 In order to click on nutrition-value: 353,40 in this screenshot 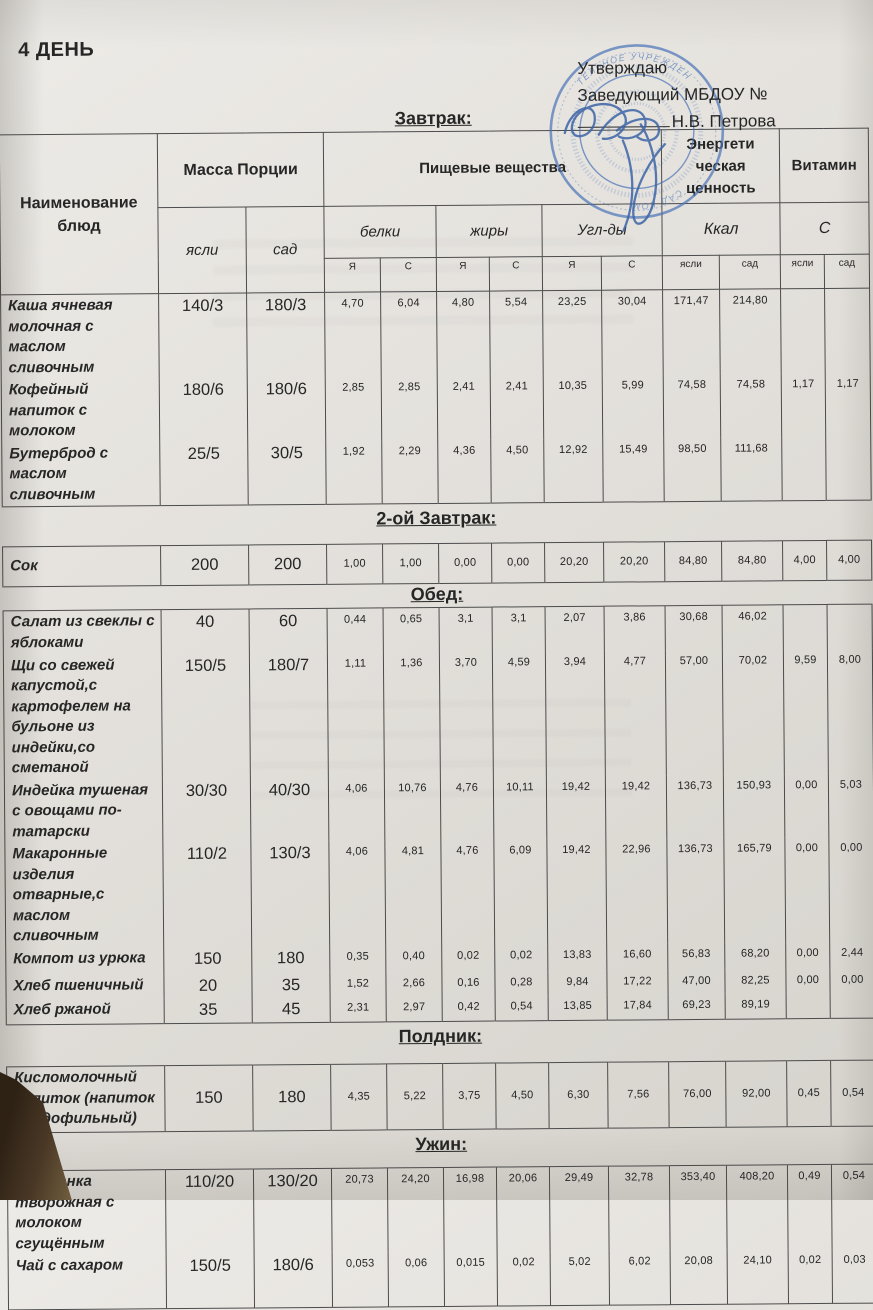, I will do `click(698, 1208)`.